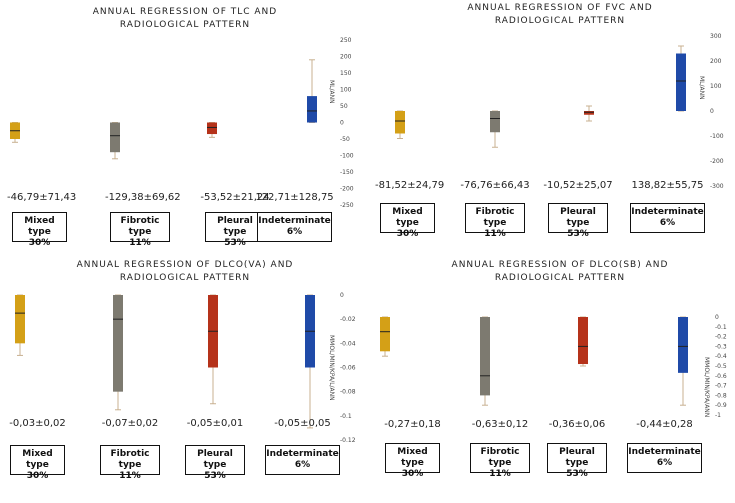  I want to click on chart-title-line: ANNUAL REGRESSION OF DLCO(VA) AND, so click(185, 265).